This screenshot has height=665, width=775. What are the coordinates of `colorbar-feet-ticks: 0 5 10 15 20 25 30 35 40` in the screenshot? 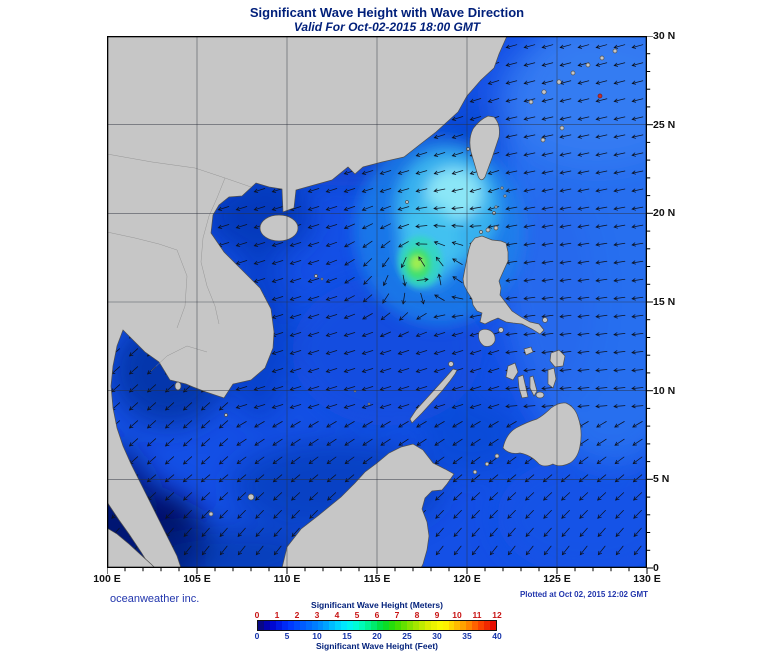 It's located at (378, 636).